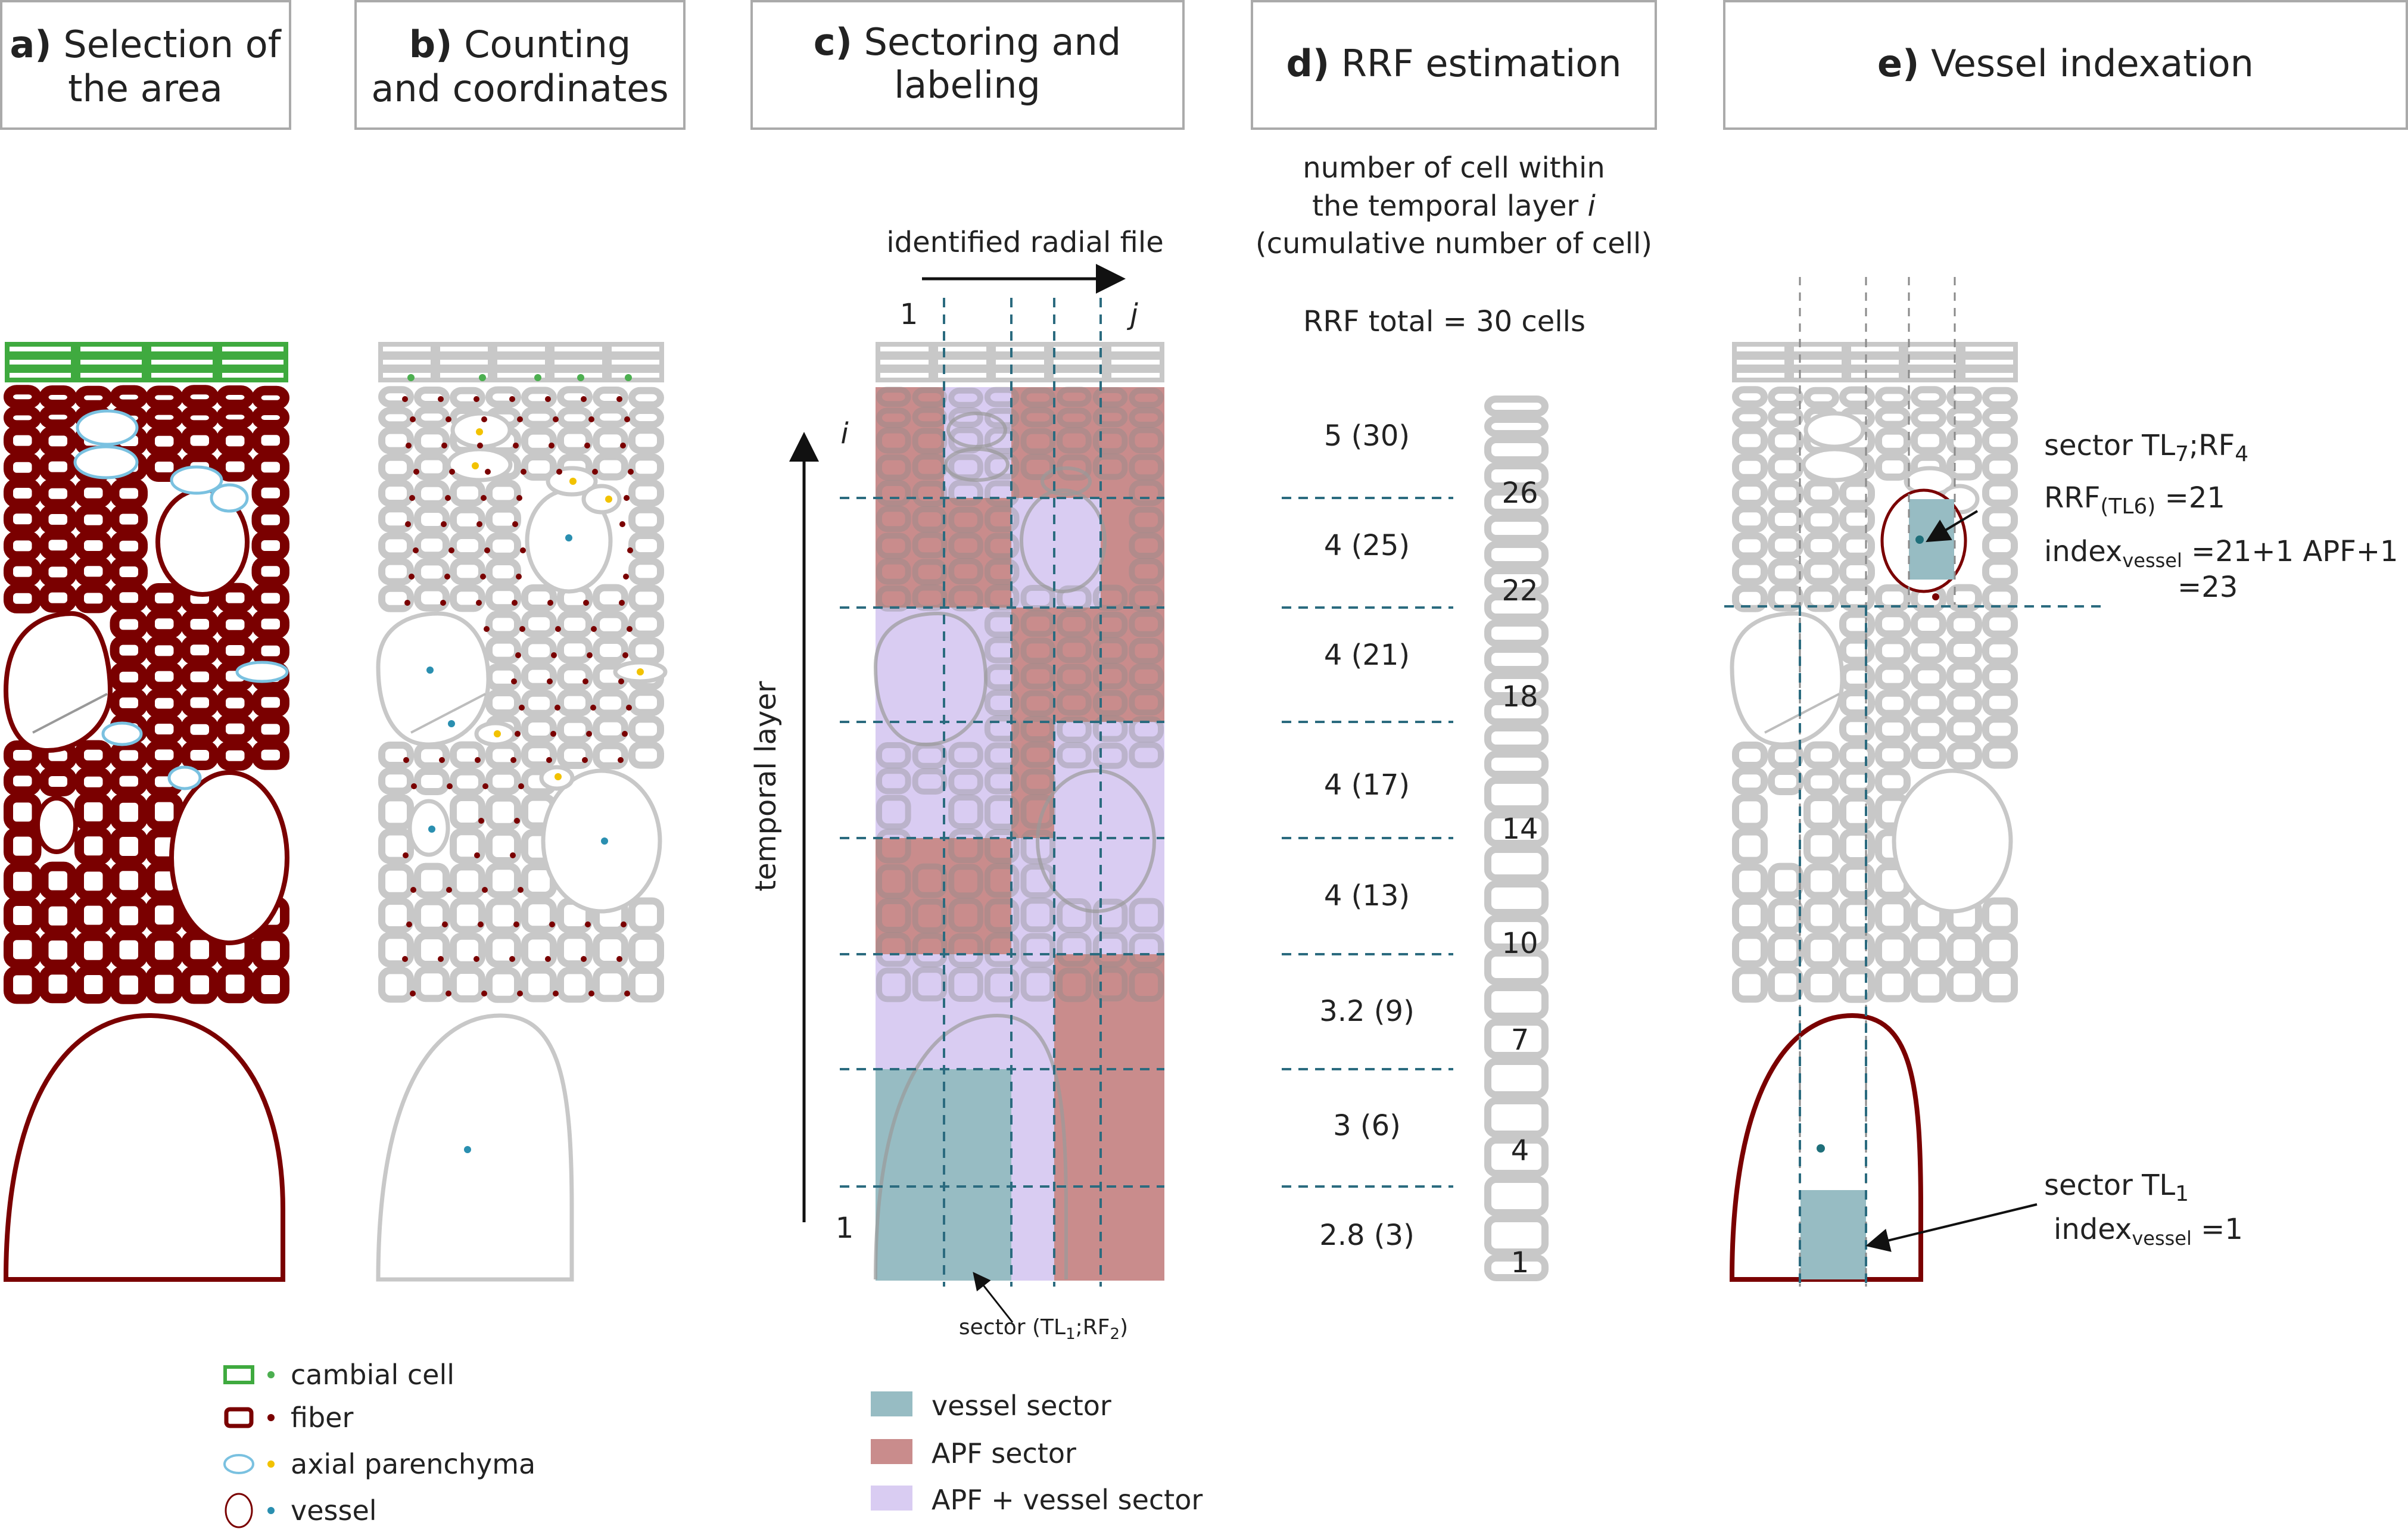 The image size is (2408, 1529). I want to click on index-vessel-top: indexvessel =21+1 APF+1, so click(2221, 553).